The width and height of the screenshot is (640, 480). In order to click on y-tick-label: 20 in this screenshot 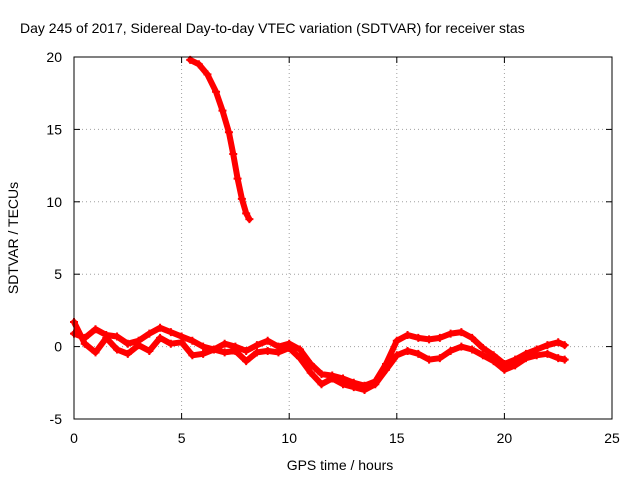, I will do `click(54, 57)`.